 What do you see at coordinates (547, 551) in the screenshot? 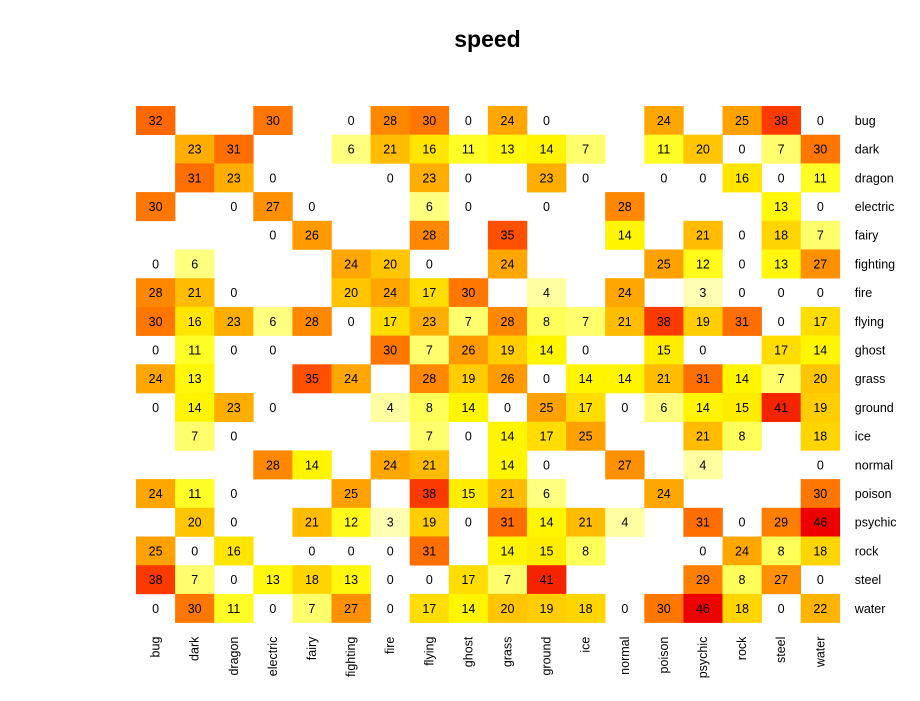
I see `heatmap-cell-rock-ground` at bounding box center [547, 551].